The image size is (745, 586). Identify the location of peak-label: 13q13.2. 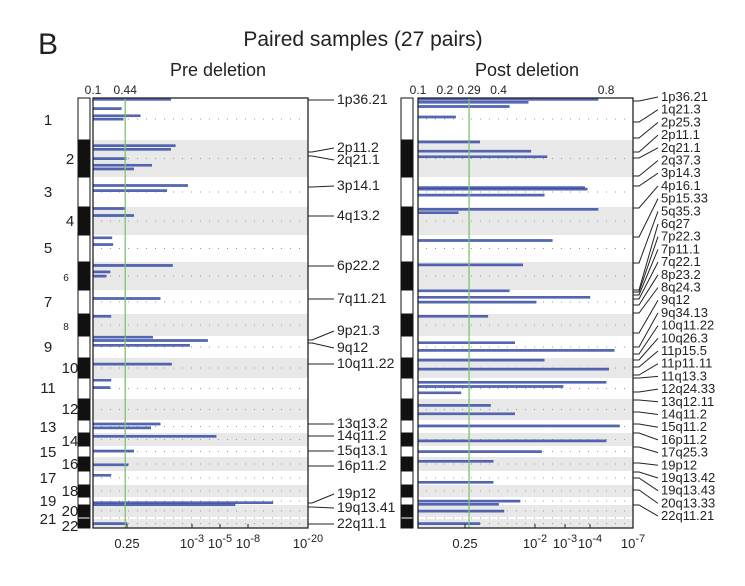
(362, 423).